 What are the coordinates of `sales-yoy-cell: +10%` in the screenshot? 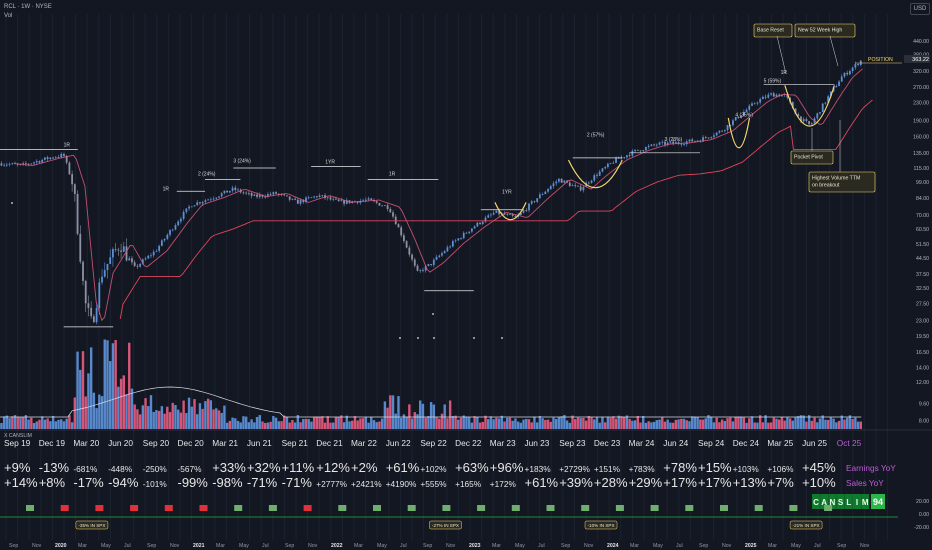 It's located at (819, 482).